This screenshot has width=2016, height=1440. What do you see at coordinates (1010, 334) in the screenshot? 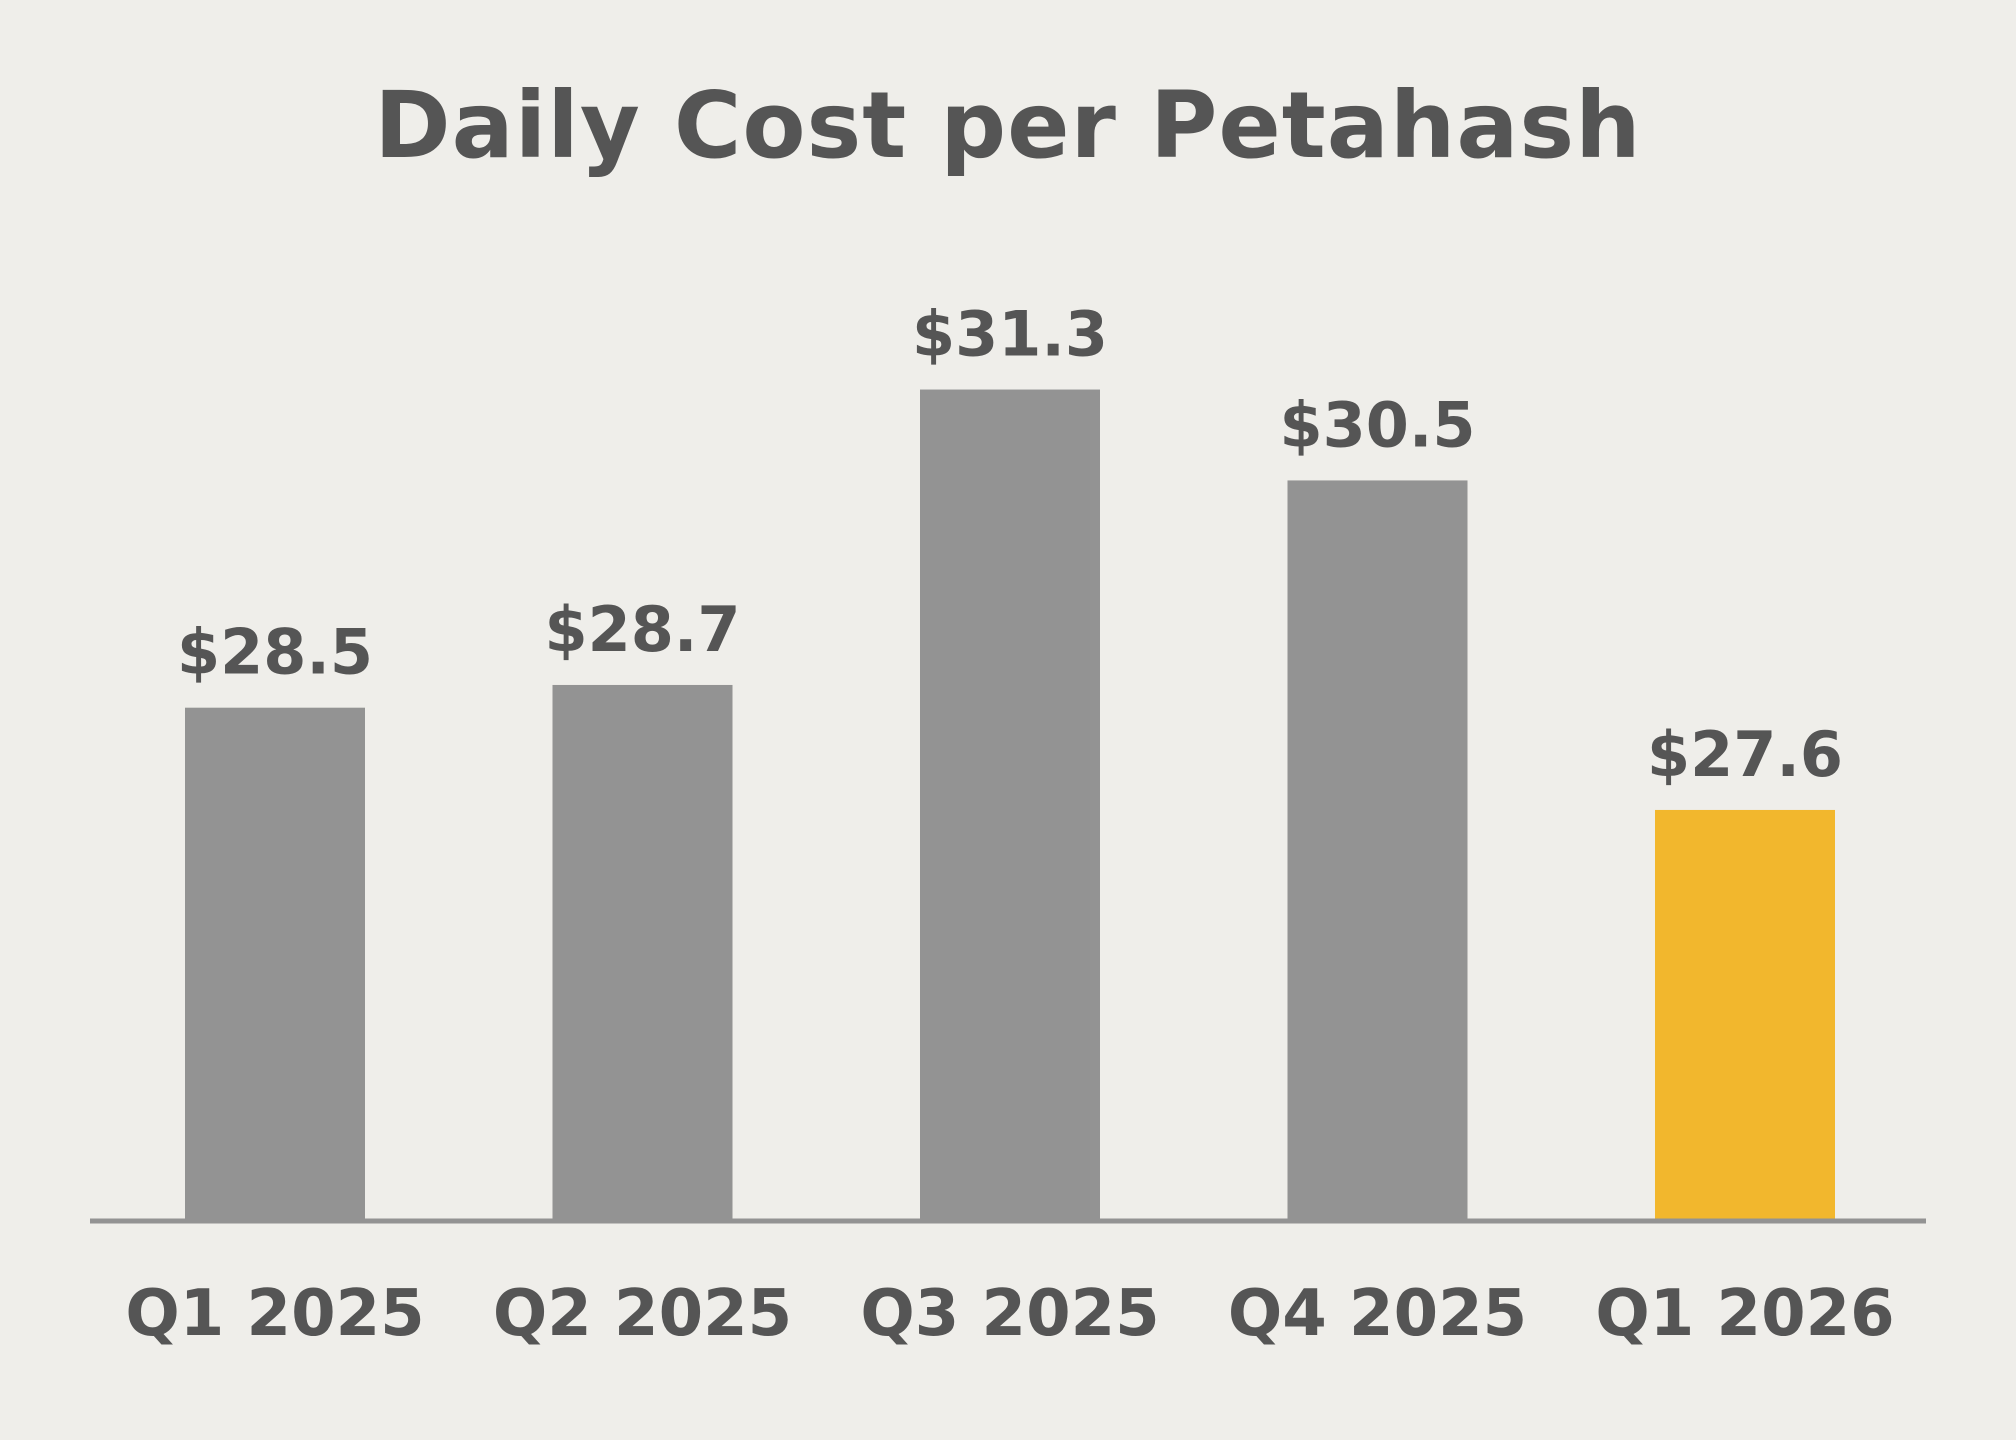
I see `data-label-q3-2025: $31.3` at bounding box center [1010, 334].